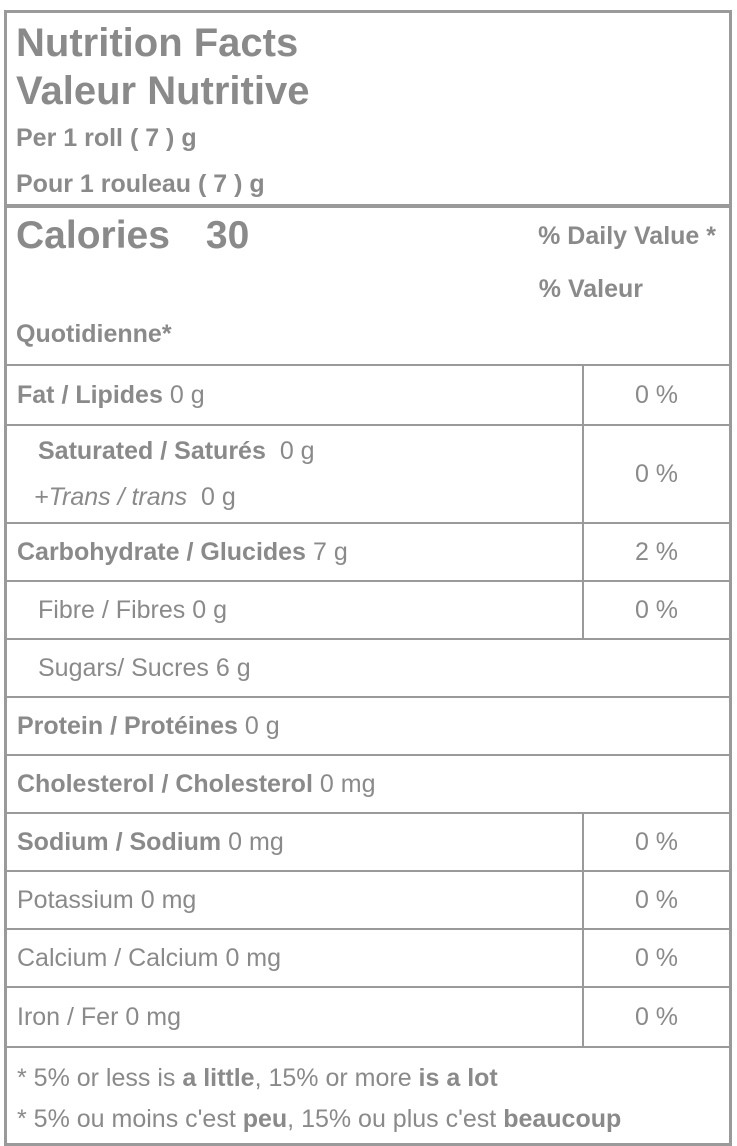 The height and width of the screenshot is (1146, 737). Describe the element at coordinates (75, 899) in the screenshot. I see `nutrient-name: Potassium` at that location.